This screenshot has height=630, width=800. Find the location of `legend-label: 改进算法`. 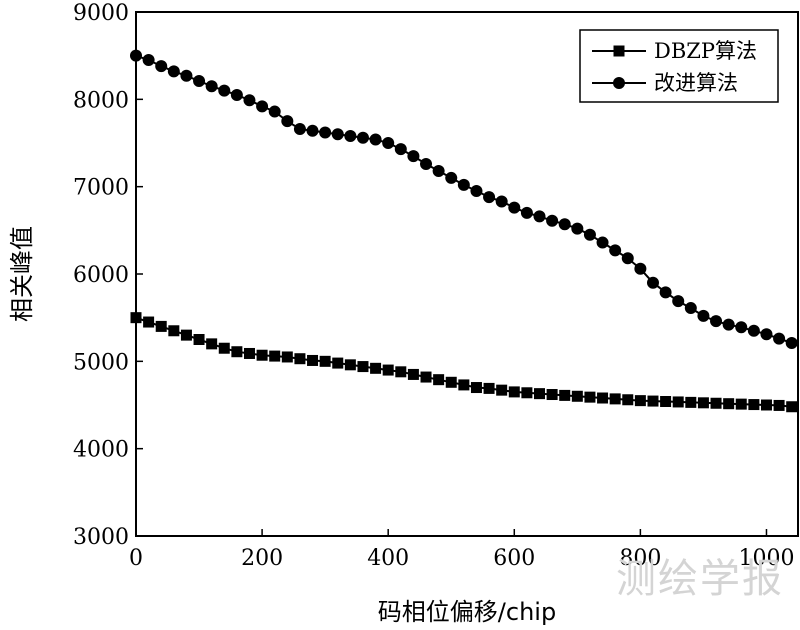

legend-label: 改进算法 is located at coordinates (696, 83).